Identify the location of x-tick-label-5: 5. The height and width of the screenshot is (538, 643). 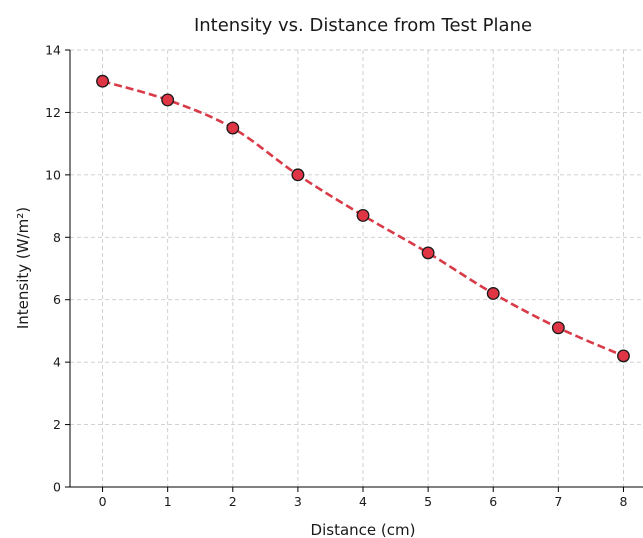
(428, 501).